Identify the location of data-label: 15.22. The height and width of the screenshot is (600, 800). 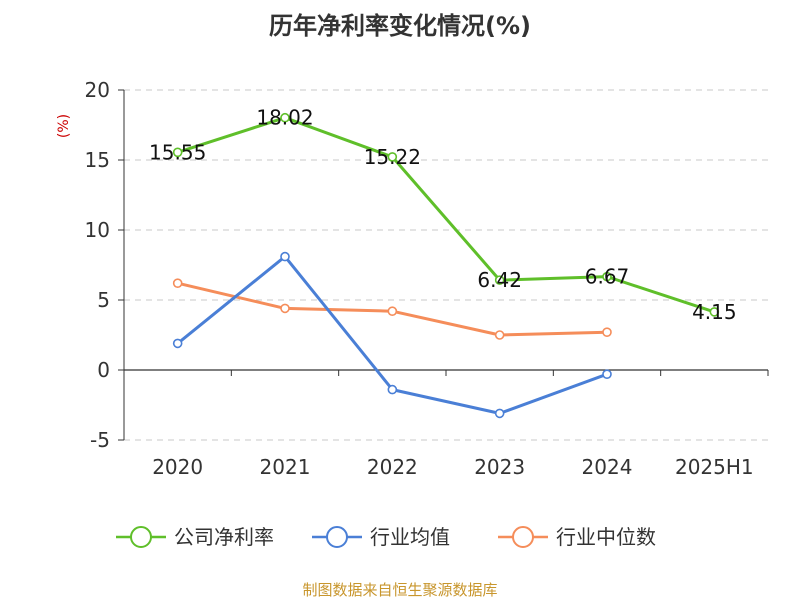
(392, 157).